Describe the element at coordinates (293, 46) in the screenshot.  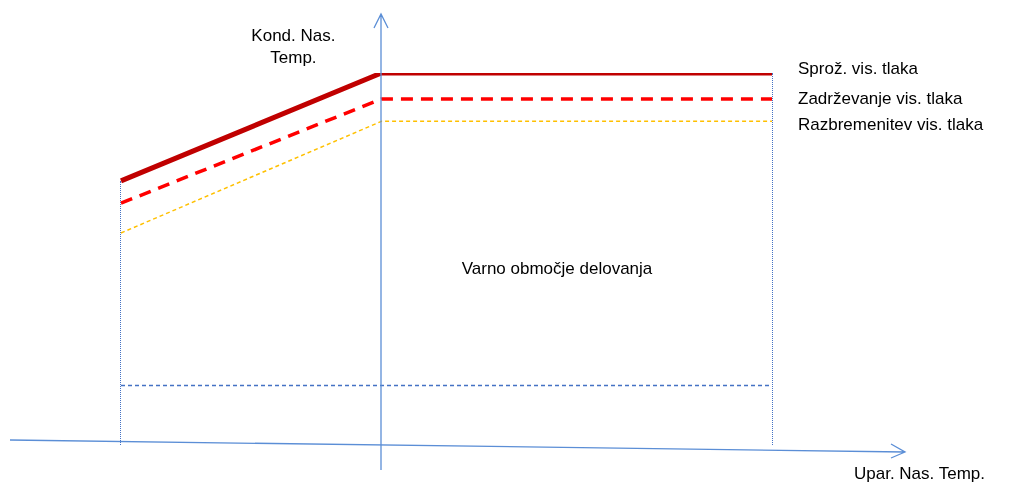
I see `y-axis-title: Kond. Nas. Temp.` at that location.